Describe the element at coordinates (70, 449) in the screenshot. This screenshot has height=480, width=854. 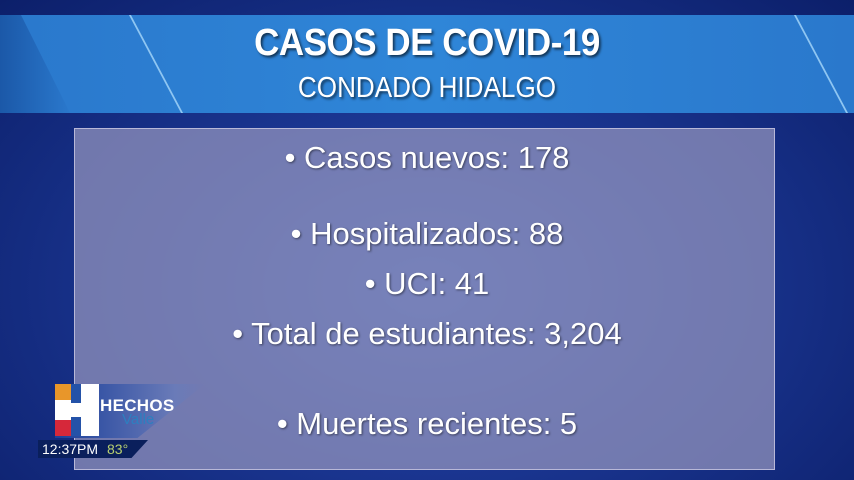
I see `clock: 12:37PM` at that location.